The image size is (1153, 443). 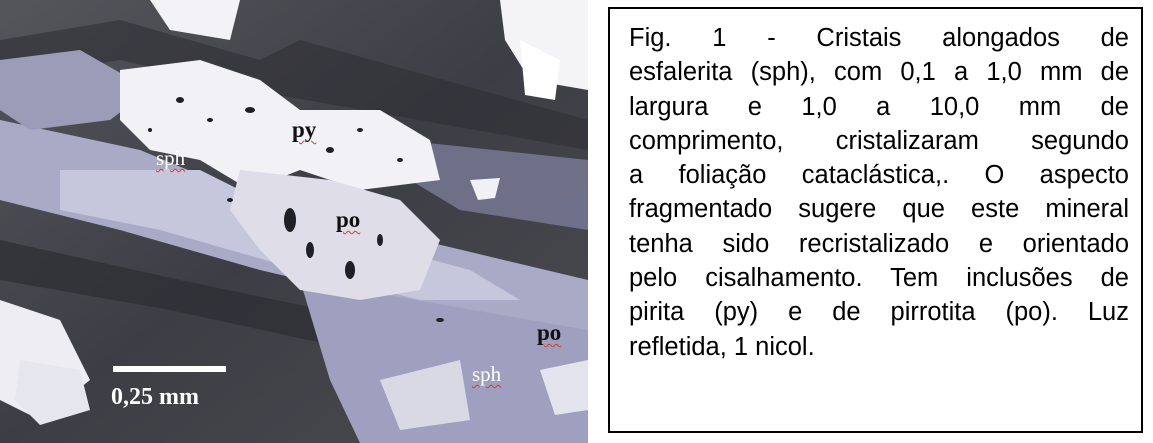 I want to click on caption-line: a foliação cataclástica,. O aspecto, so click(x=879, y=175).